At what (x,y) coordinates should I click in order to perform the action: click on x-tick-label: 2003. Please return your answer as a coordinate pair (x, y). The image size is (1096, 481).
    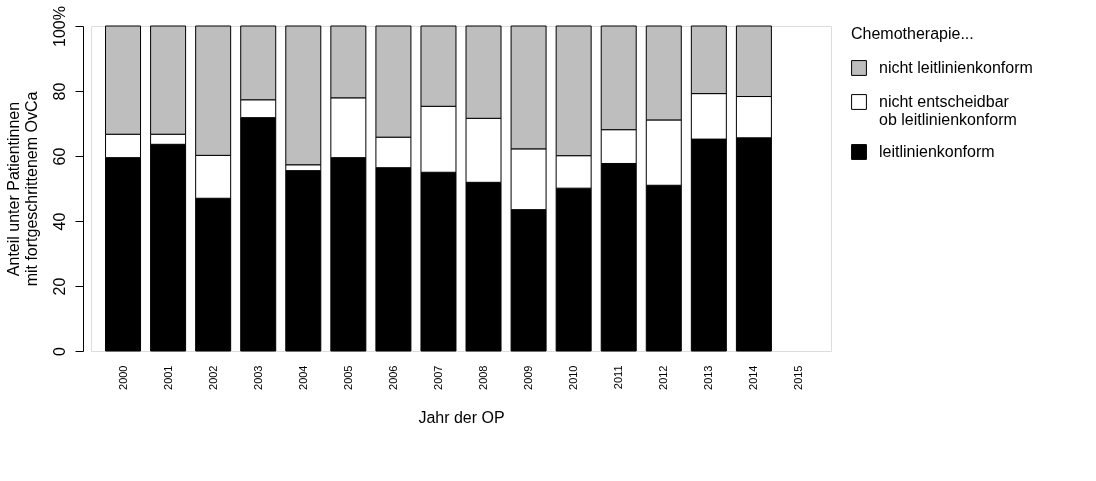
    Looking at the image, I should click on (257, 377).